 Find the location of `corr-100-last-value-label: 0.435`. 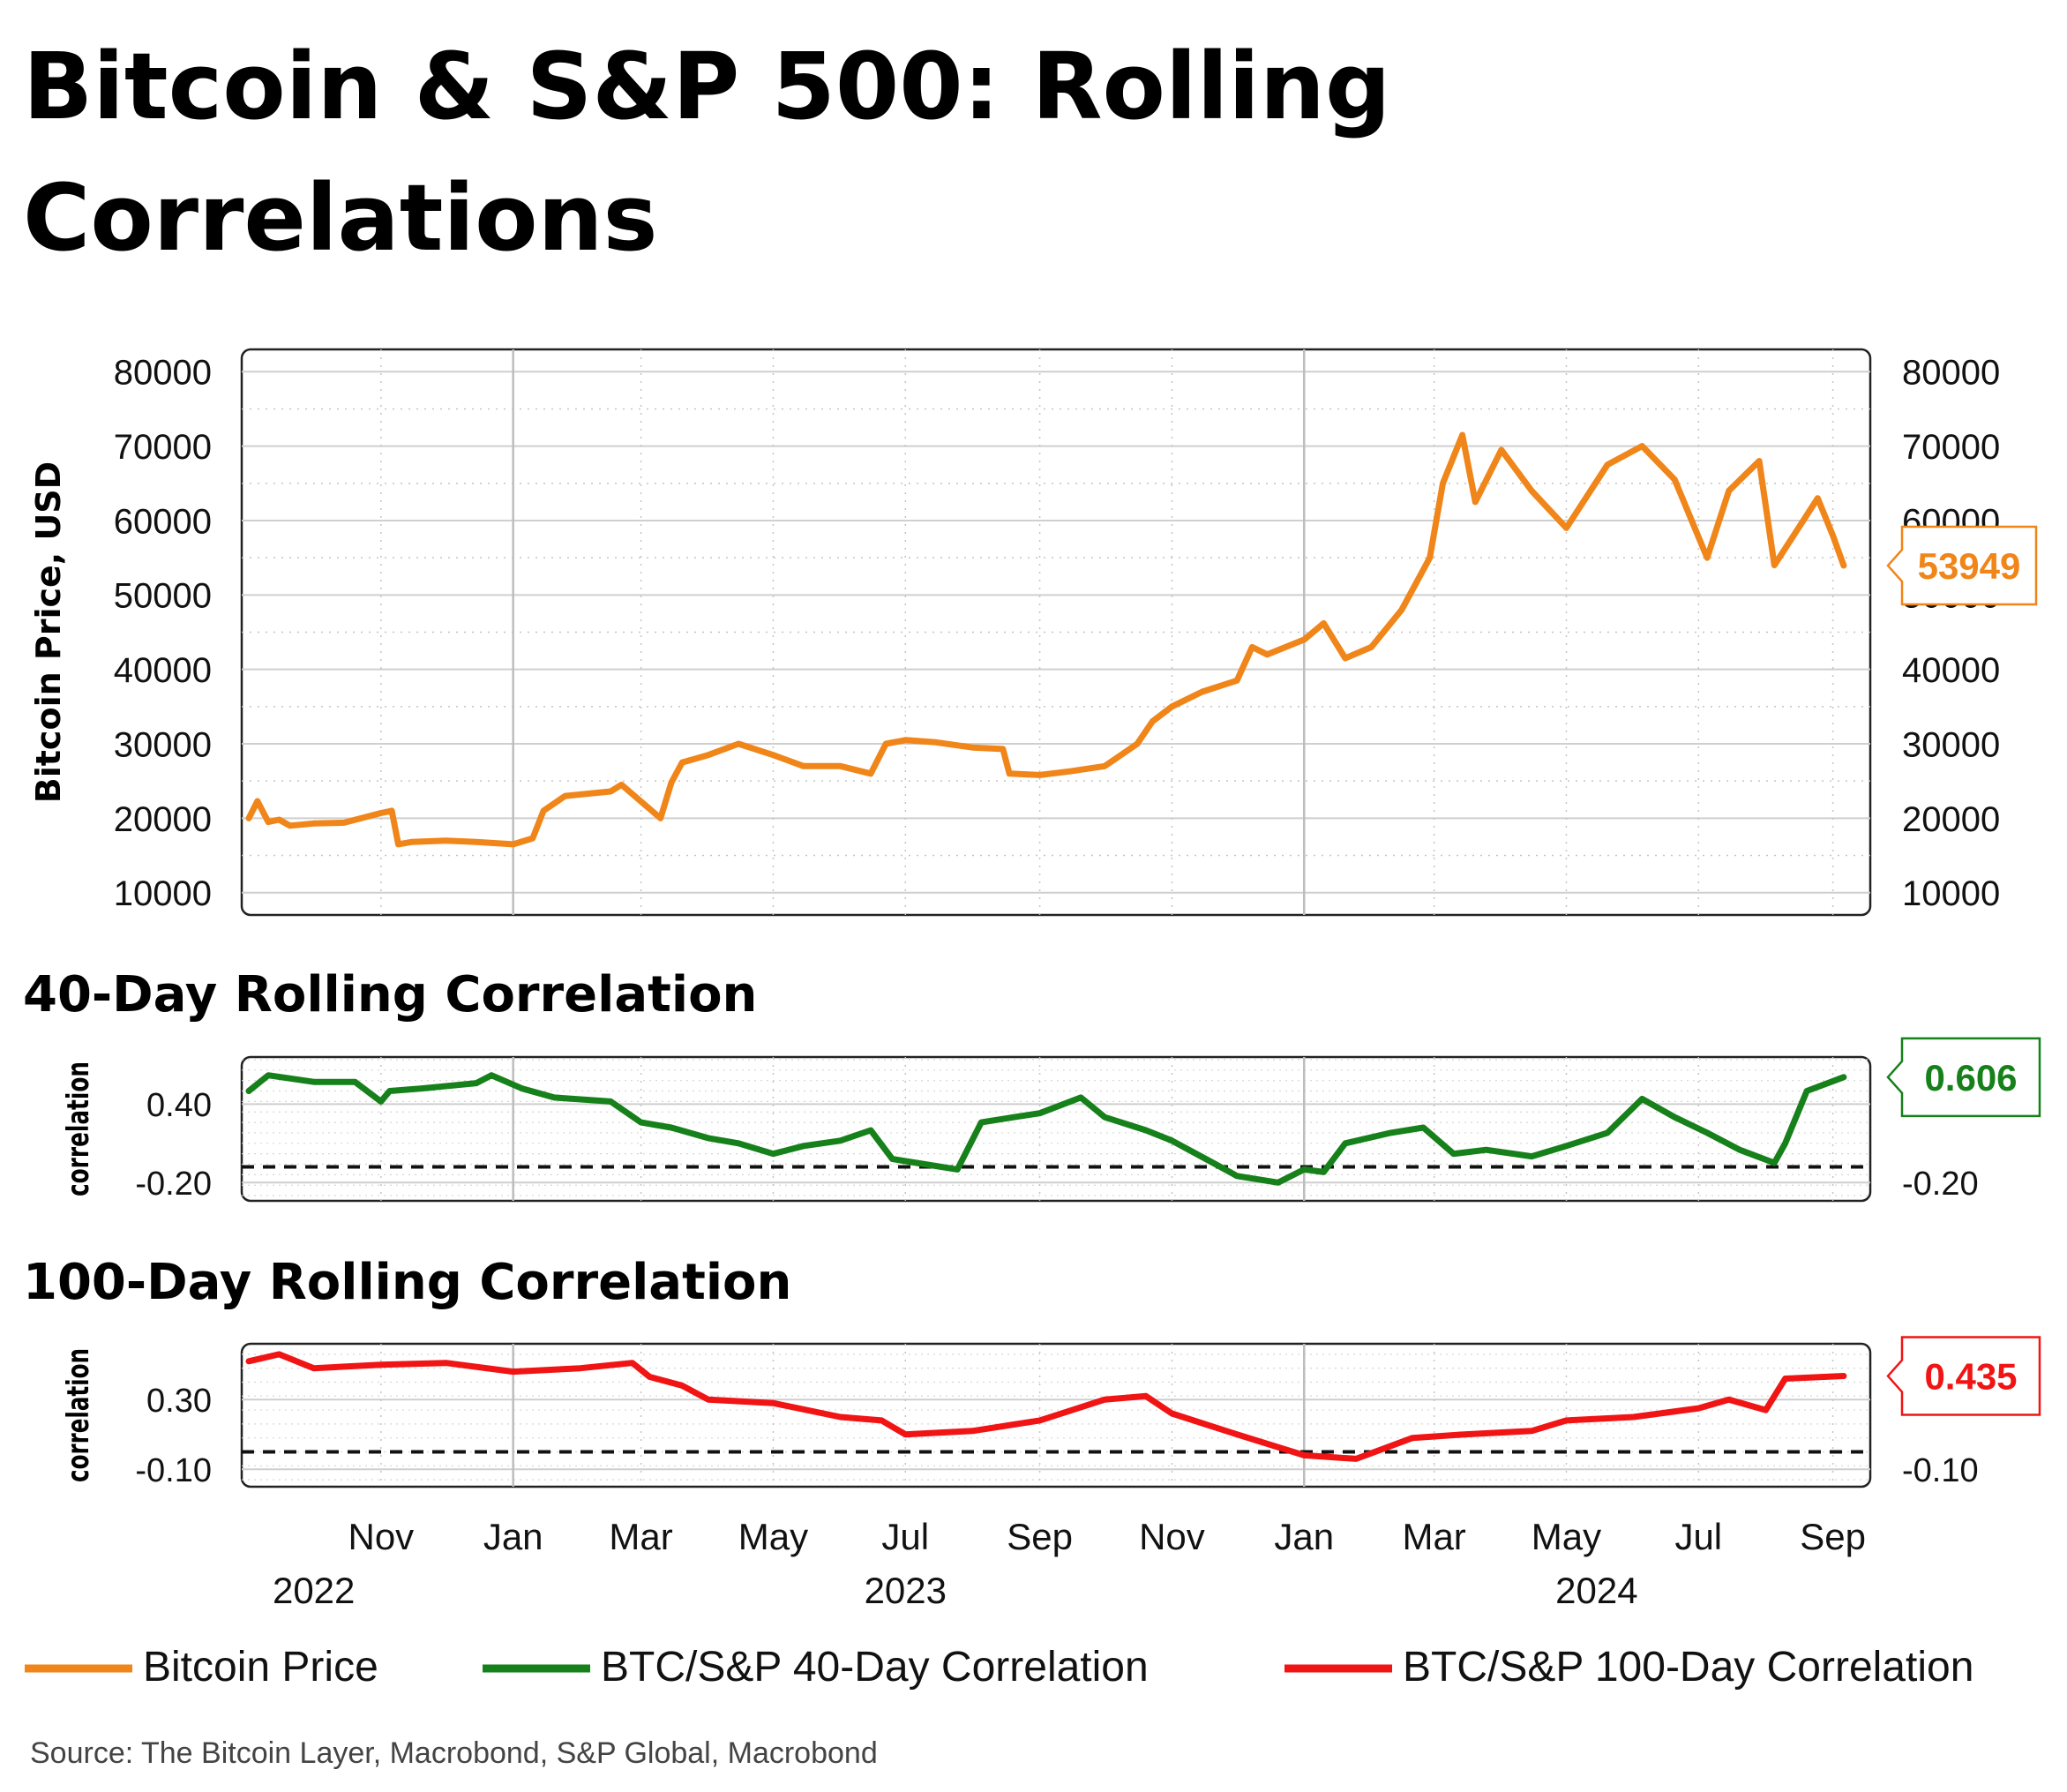

corr-100-last-value-label: 0.435 is located at coordinates (1970, 1377).